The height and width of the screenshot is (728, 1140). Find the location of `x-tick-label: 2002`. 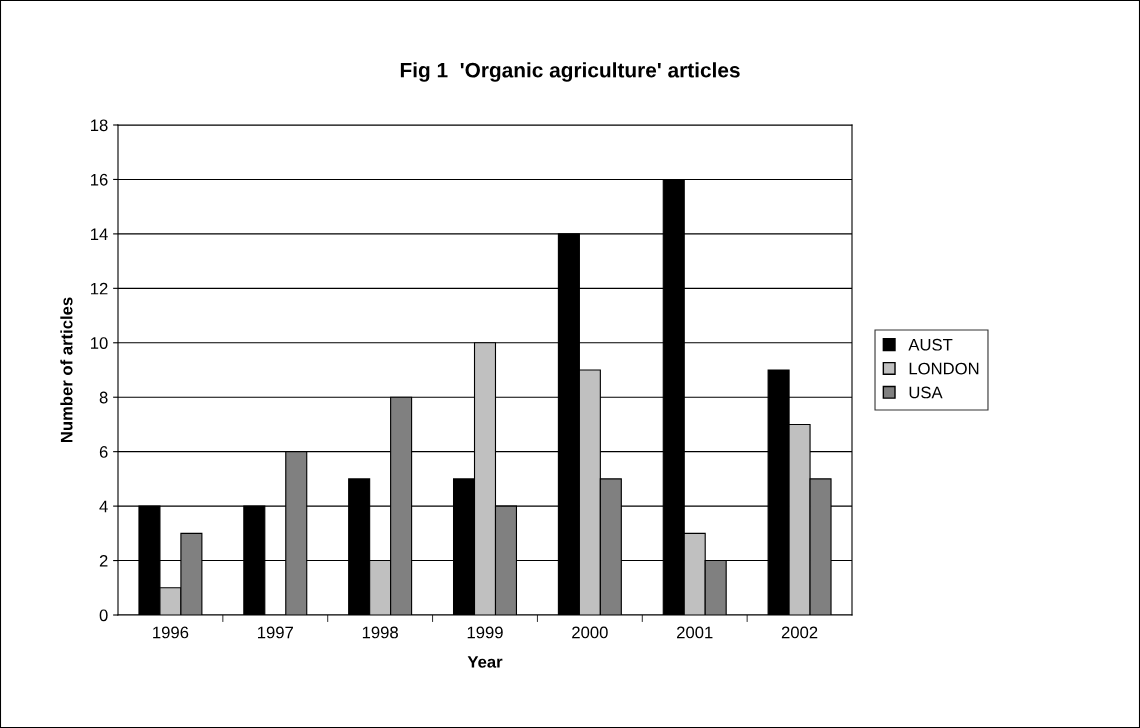

x-tick-label: 2002 is located at coordinates (799, 632).